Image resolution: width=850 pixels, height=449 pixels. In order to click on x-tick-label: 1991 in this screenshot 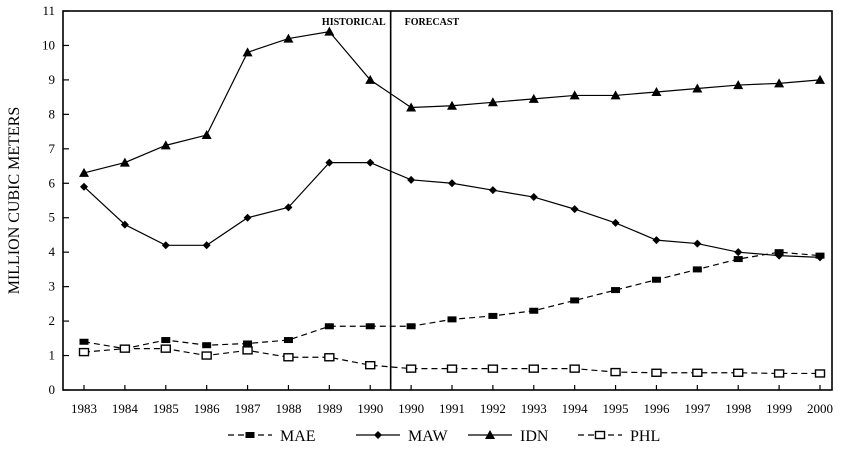, I will do `click(452, 408)`.